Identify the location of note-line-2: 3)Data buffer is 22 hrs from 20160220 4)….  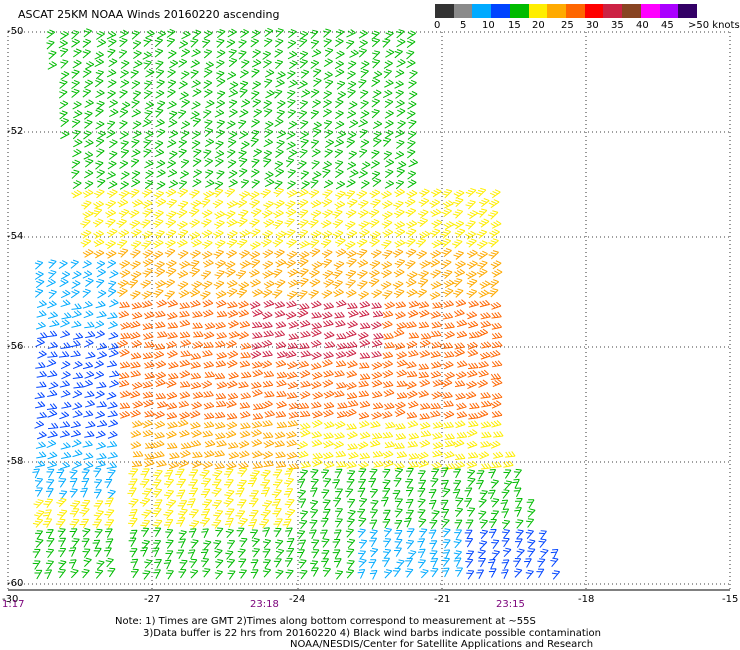
(372, 633).